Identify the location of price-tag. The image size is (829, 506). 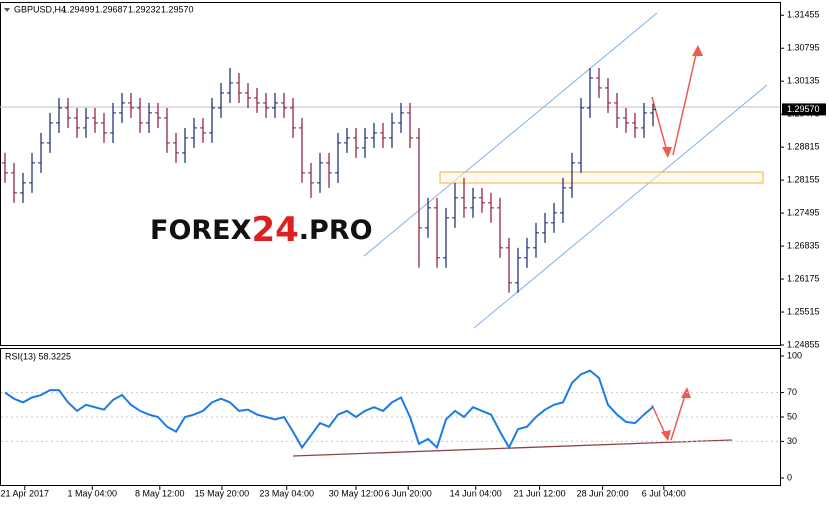
(804, 109).